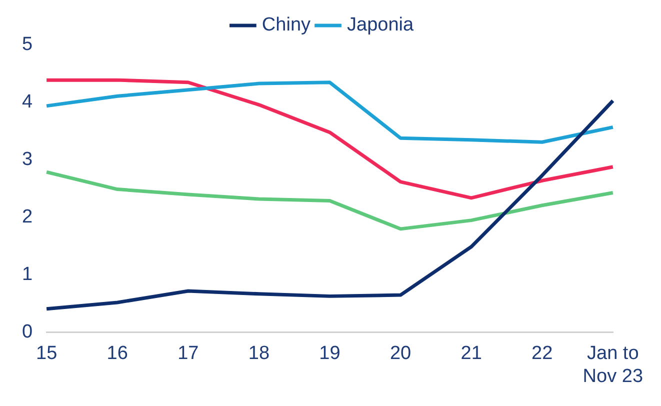 Image resolution: width=661 pixels, height=406 pixels. Describe the element at coordinates (27, 102) in the screenshot. I see `y-tick-label: 4` at that location.